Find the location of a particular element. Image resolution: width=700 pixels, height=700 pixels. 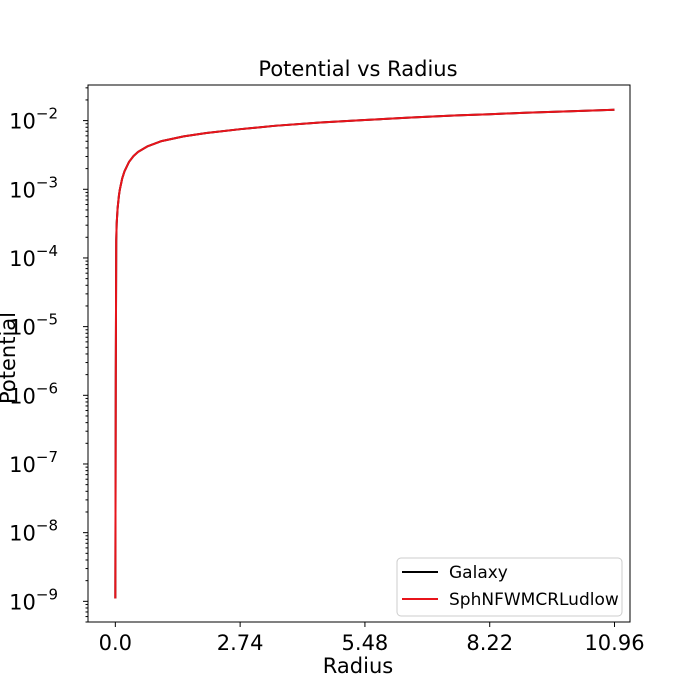

y-tick-label: 10⁻⁷ is located at coordinates (33, 462).